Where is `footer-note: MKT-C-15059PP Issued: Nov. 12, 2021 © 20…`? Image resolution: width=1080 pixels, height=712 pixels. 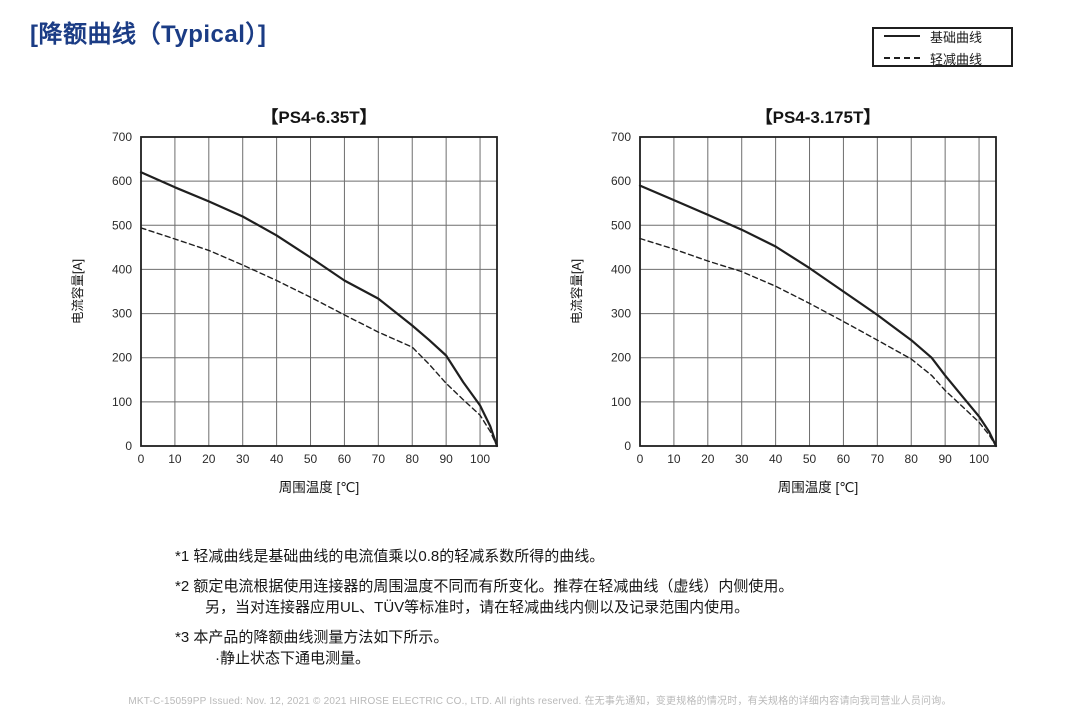 footer-note: MKT-C-15059PP Issued: Nov. 12, 2021 © 20… is located at coordinates (540, 701).